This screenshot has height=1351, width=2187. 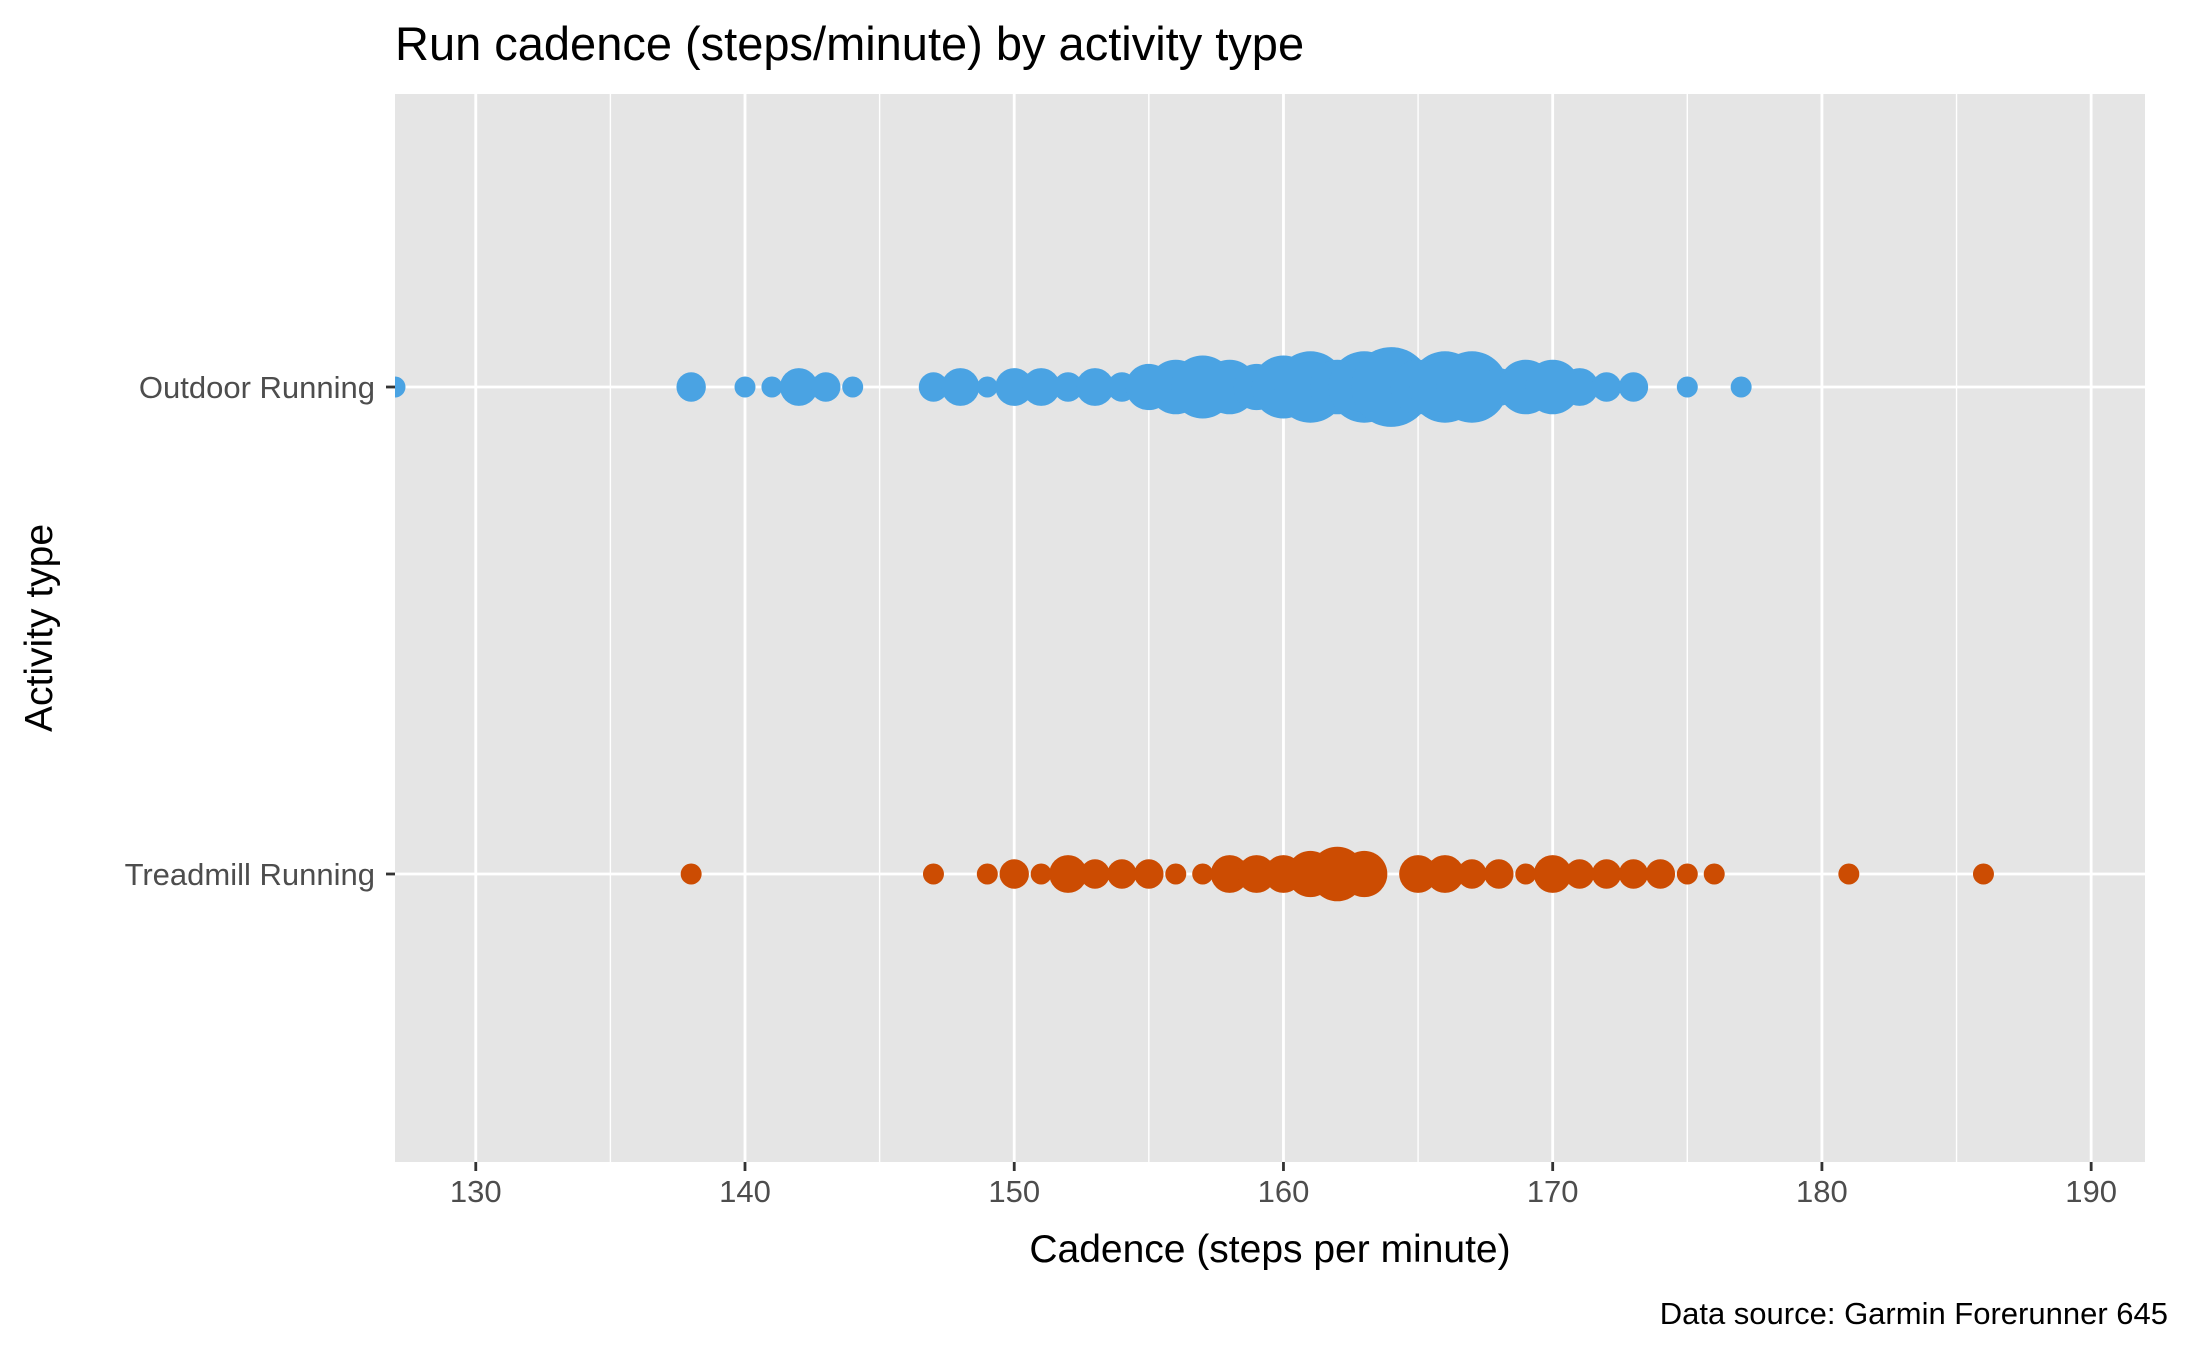 I want to click on data-source-caption: Data source: Garmin Forerunner 645, so click(x=1914, y=1313).